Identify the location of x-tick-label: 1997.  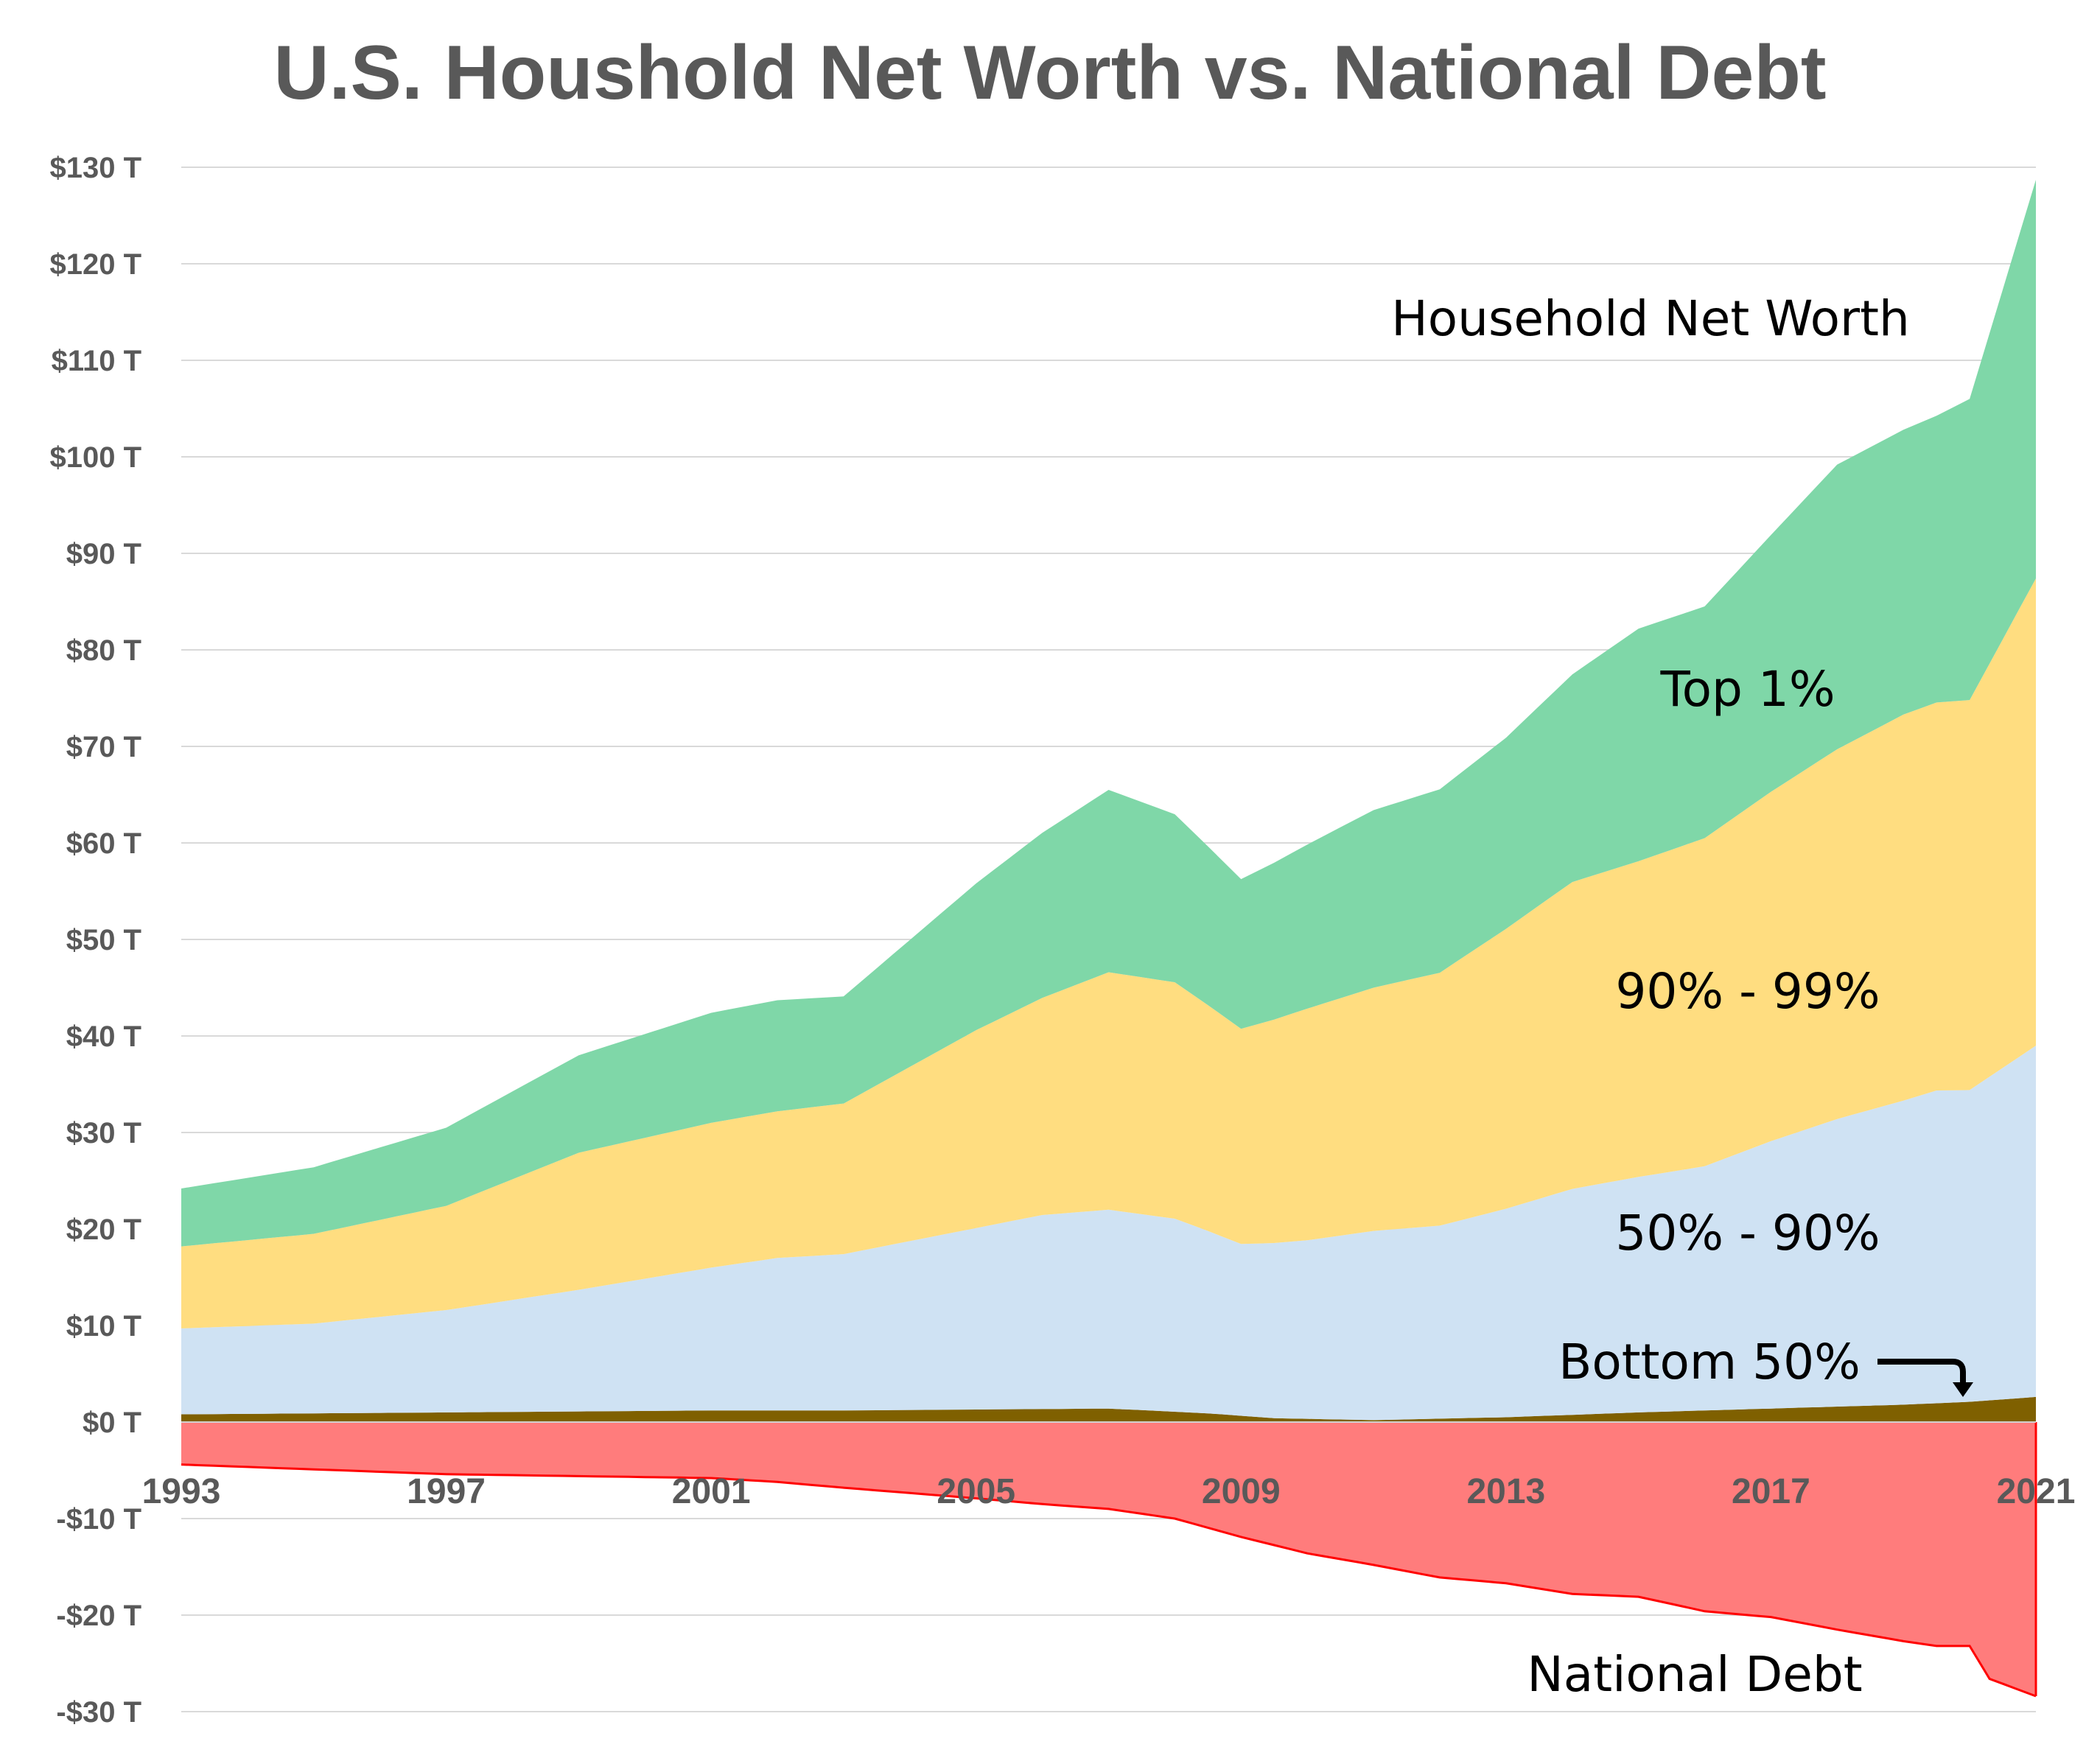
(446, 1491).